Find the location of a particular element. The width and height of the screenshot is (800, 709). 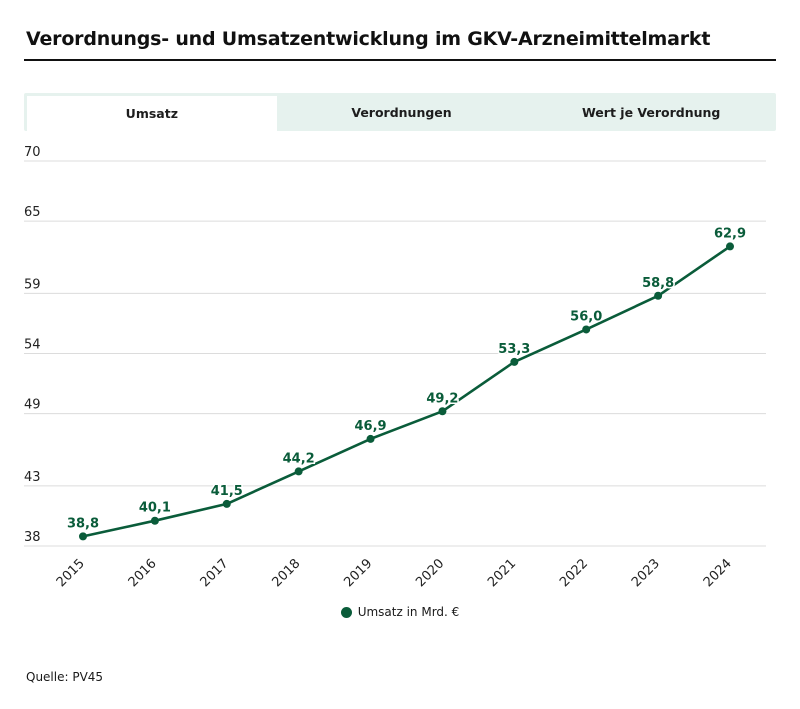

chart-legend: Umsatz in Mrd. € is located at coordinates (400, 612).